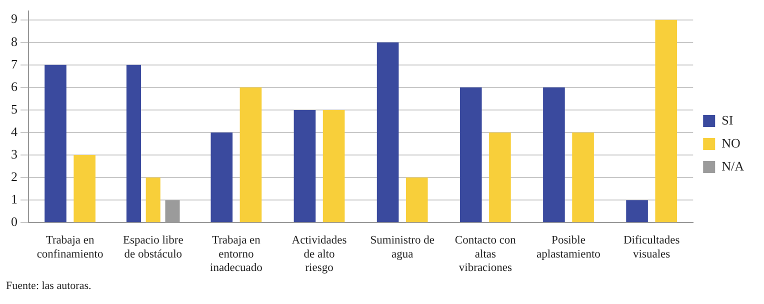 The width and height of the screenshot is (764, 304). What do you see at coordinates (320, 254) in the screenshot?
I see `x-tick-label: Actividades de alto riesgo` at bounding box center [320, 254].